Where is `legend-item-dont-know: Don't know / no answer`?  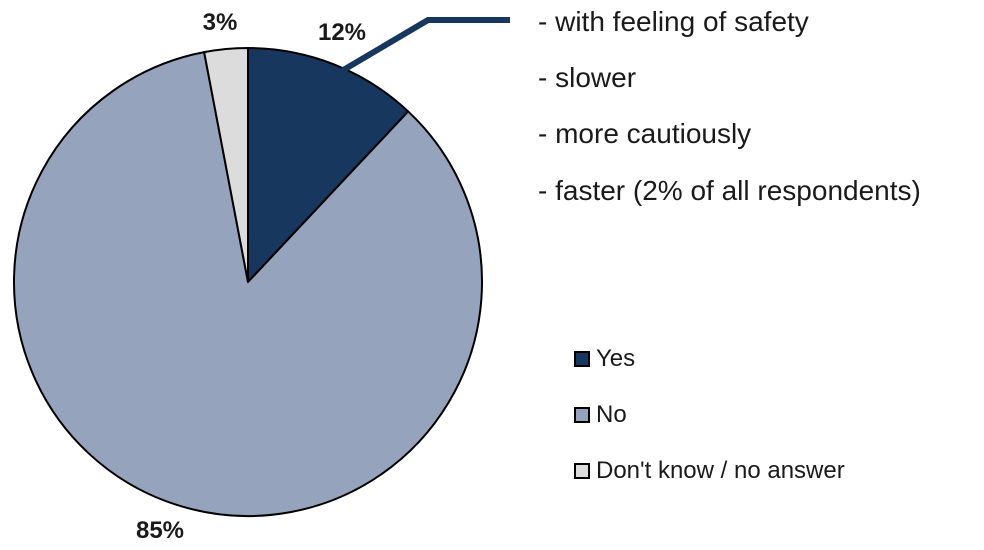
legend-item-dont-know: Don't know / no answer is located at coordinates (709, 471).